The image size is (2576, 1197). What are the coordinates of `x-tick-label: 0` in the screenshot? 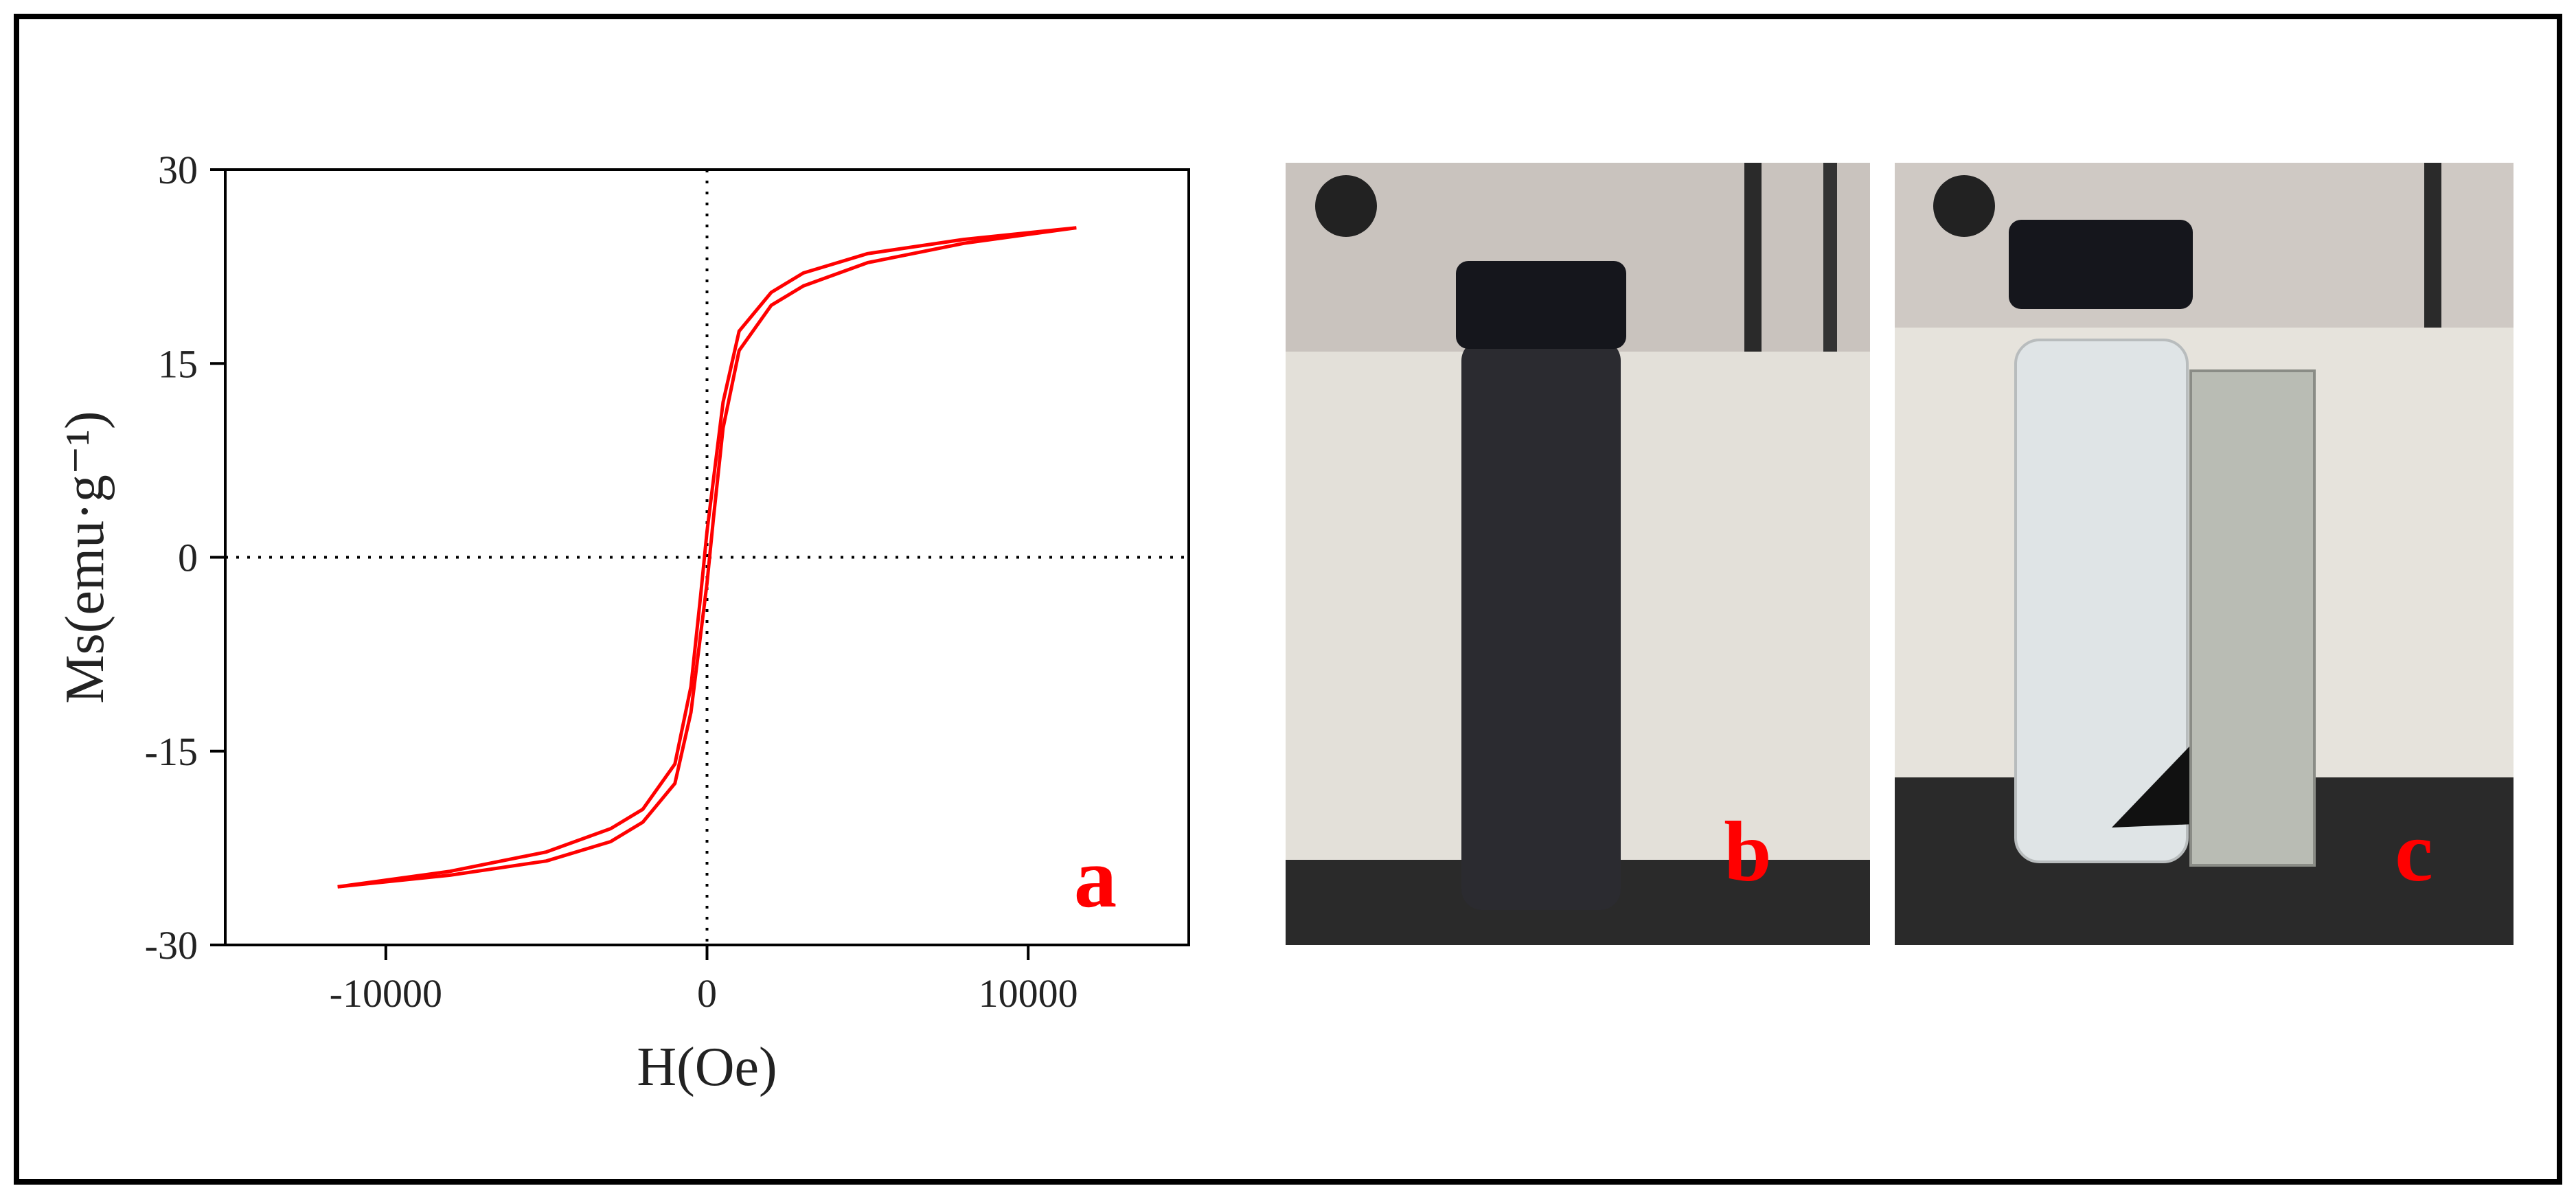 It's located at (707, 994).